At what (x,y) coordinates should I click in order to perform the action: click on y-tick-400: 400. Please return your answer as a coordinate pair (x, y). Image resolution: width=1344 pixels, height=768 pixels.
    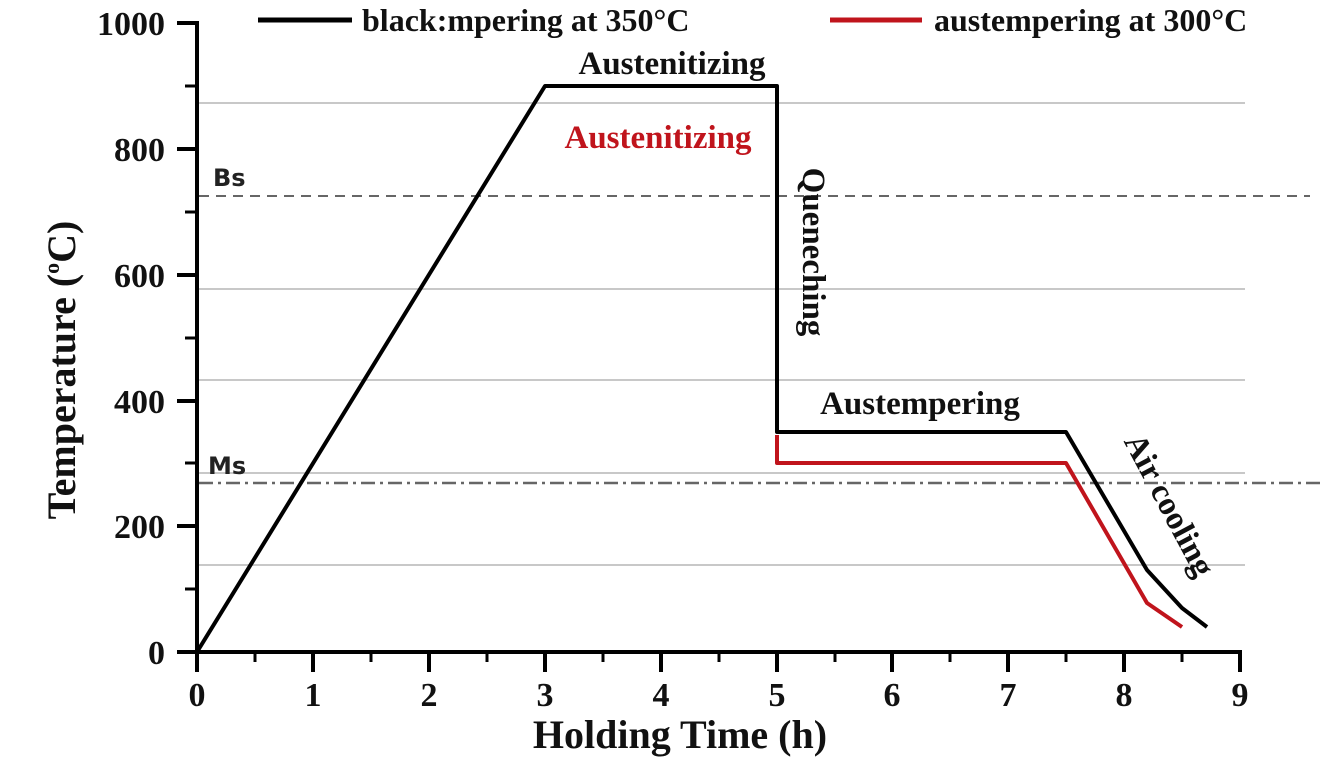
    Looking at the image, I should click on (139, 402).